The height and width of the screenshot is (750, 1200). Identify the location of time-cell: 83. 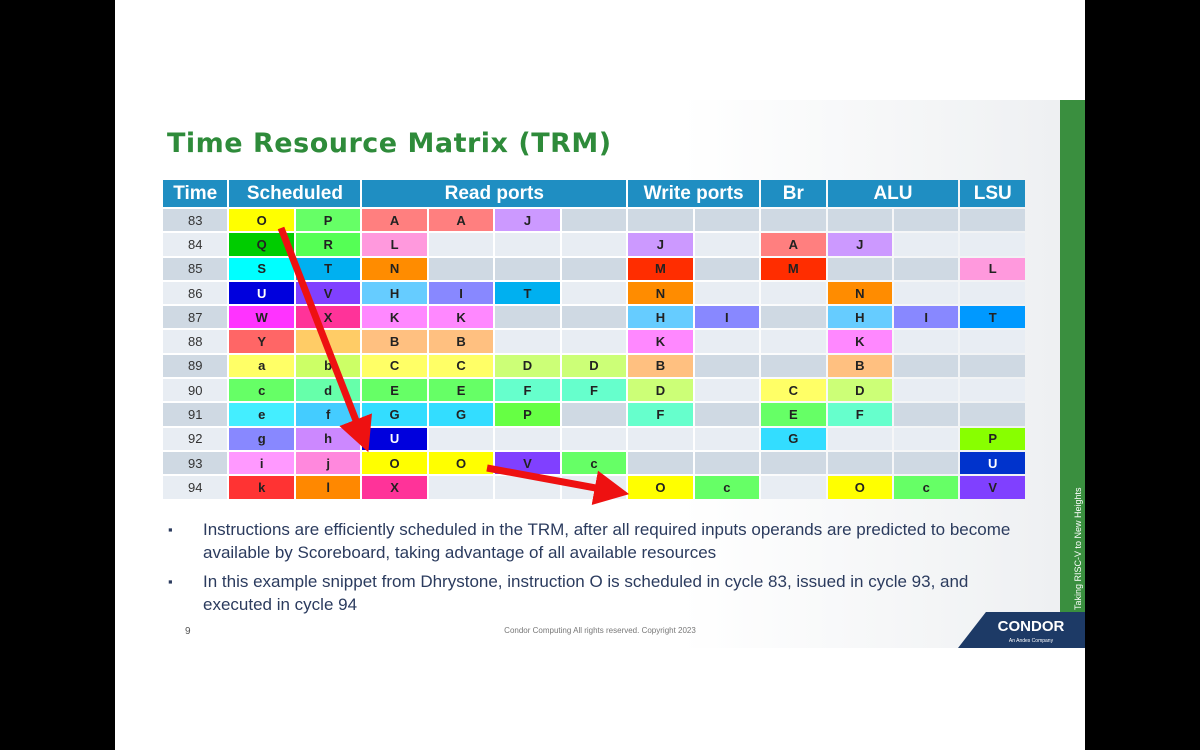
(195, 220).